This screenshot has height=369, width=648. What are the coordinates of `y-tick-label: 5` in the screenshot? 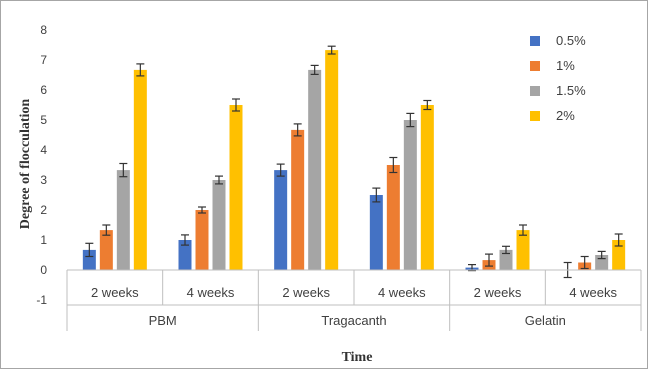 It's located at (43, 120).